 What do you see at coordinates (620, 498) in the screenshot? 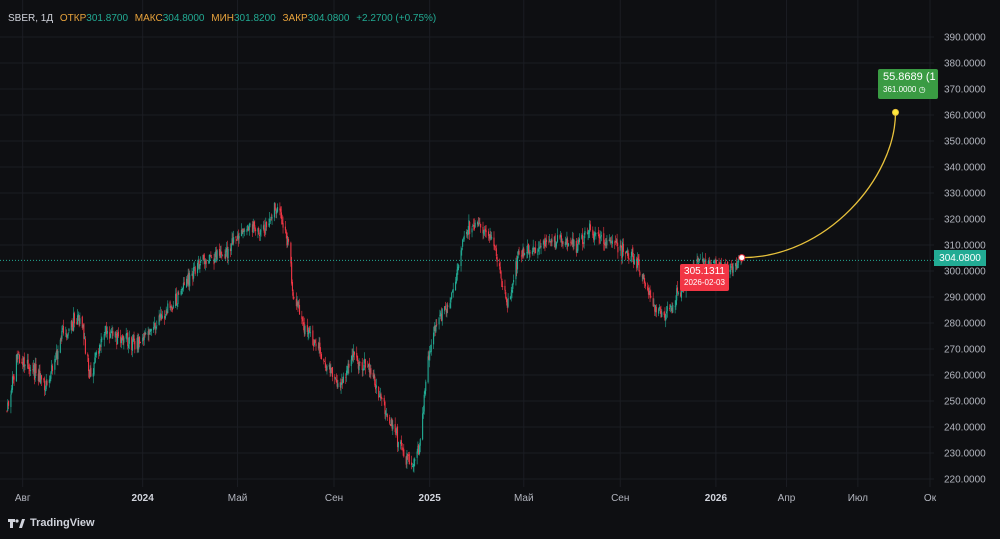
I see `x-tick-label: Сен` at bounding box center [620, 498].